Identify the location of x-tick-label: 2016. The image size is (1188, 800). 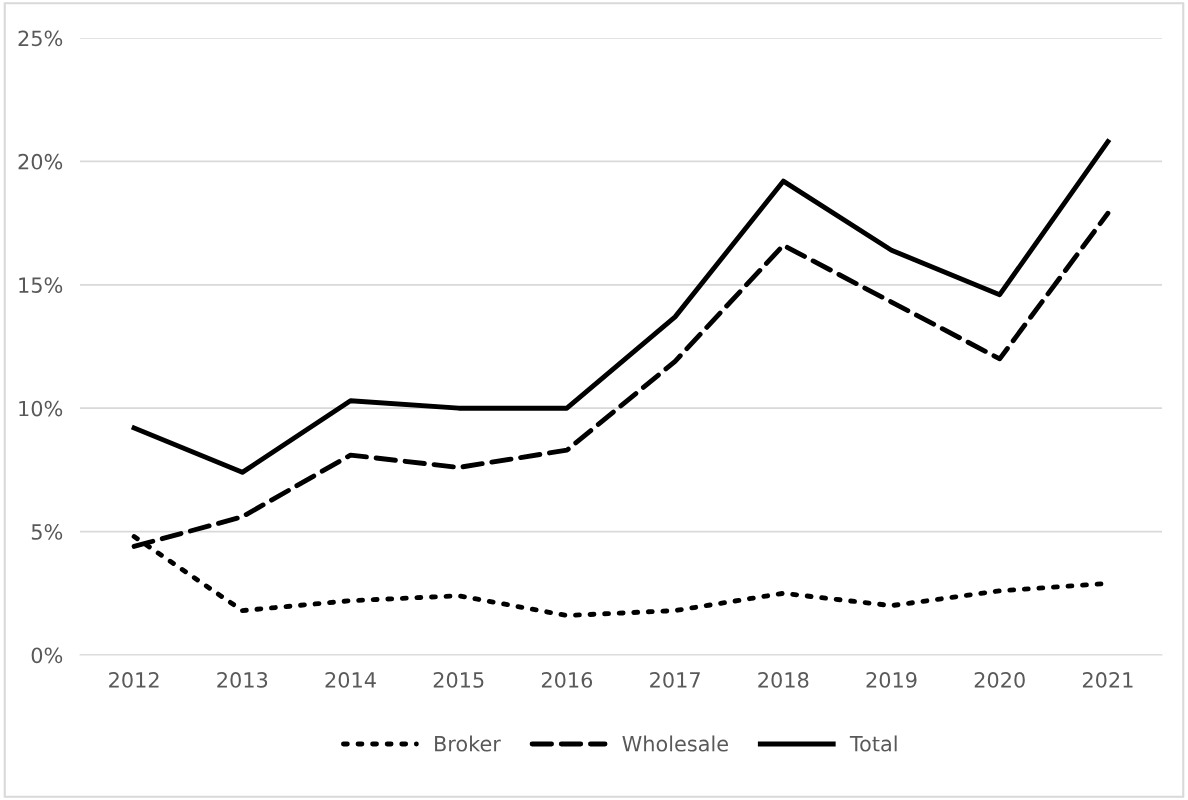
(567, 680).